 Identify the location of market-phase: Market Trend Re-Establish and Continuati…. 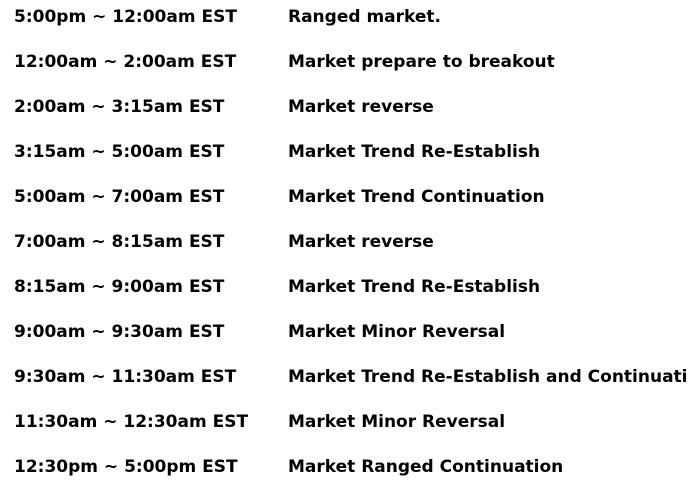
(488, 377).